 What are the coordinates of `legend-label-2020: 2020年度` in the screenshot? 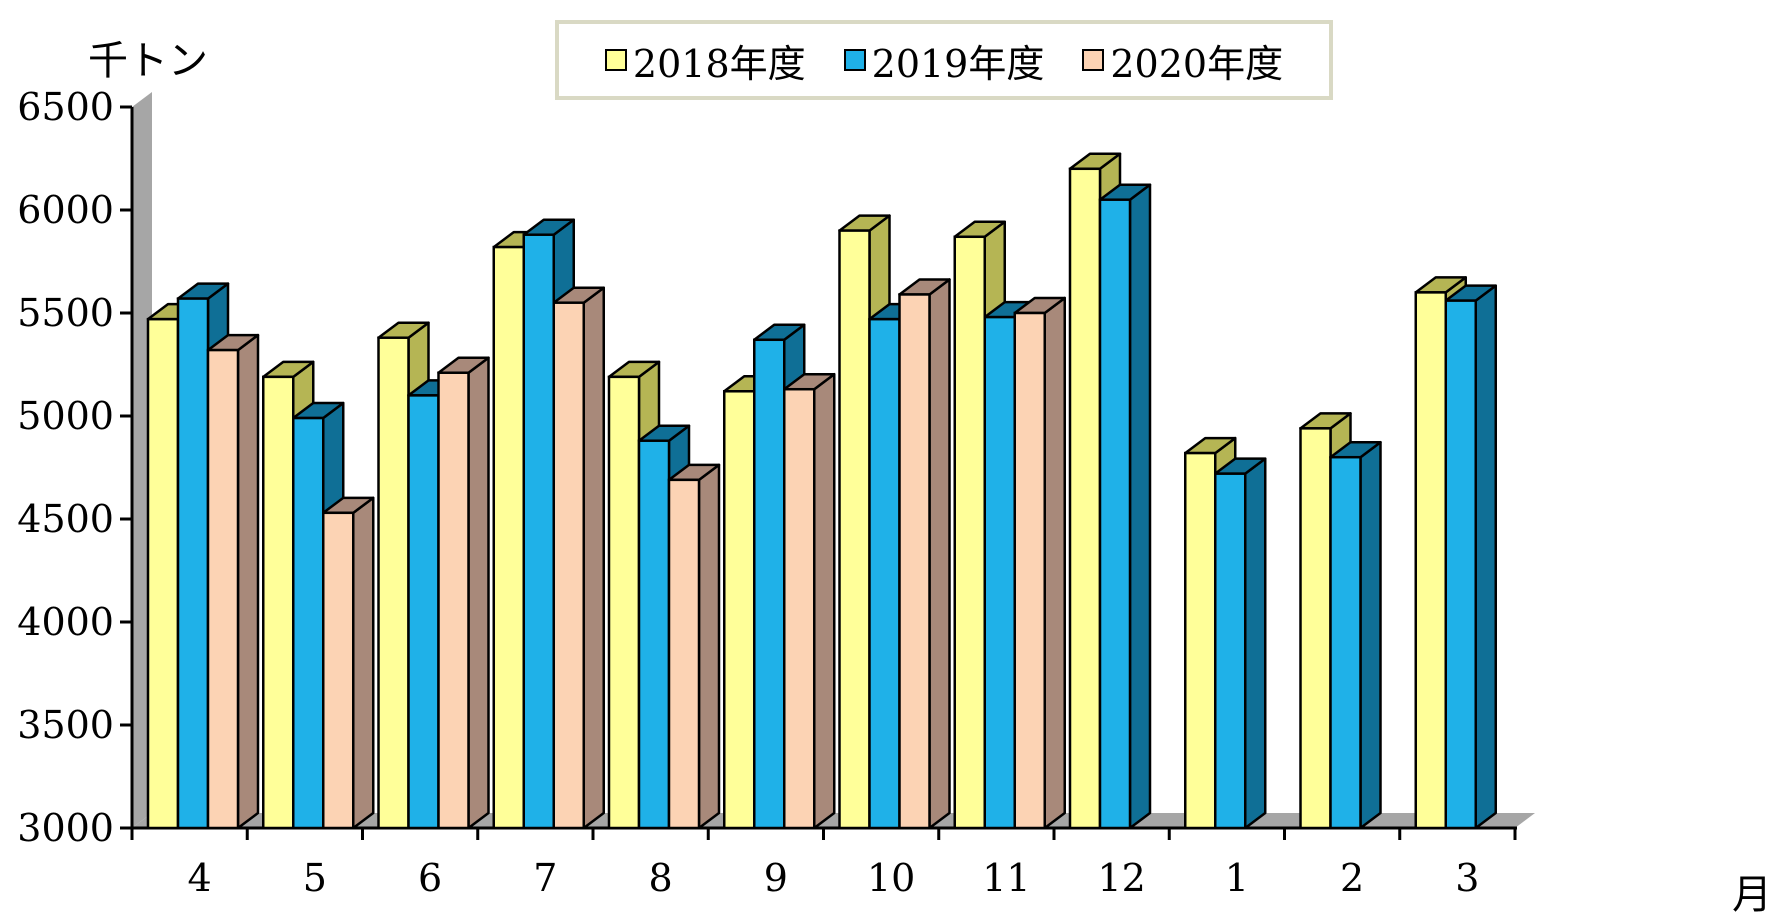 It's located at (1197, 63).